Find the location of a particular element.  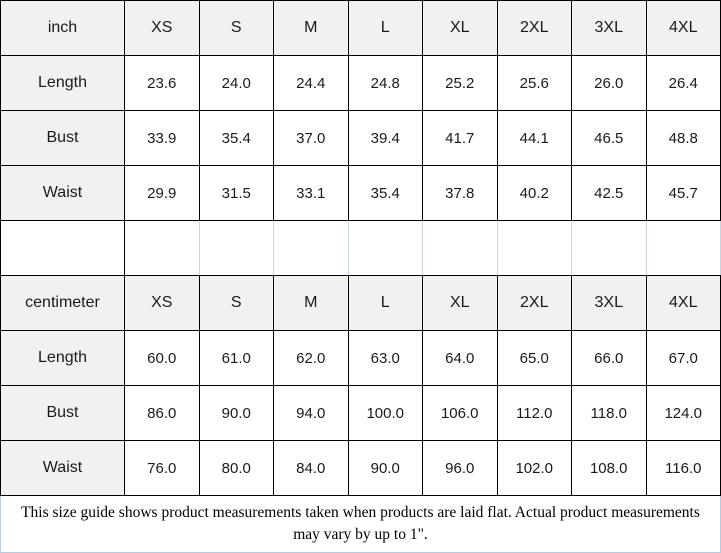

measurement-cell: 33.9 is located at coordinates (162, 138).